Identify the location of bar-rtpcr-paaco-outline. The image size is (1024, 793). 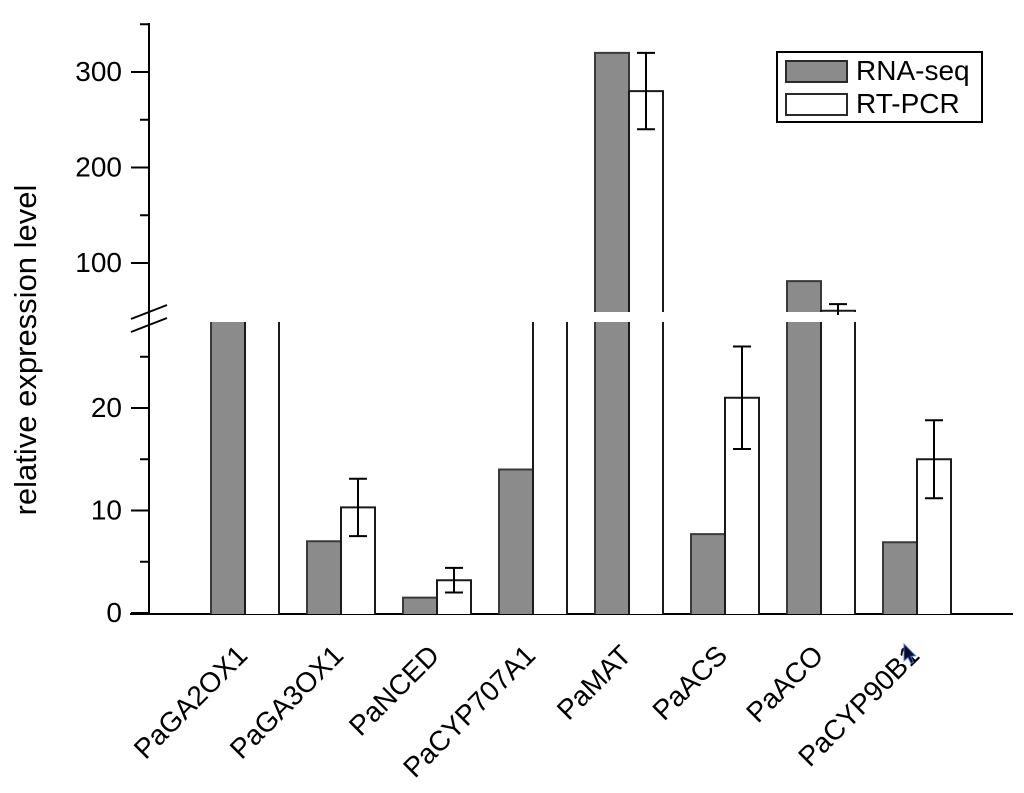
(838, 468).